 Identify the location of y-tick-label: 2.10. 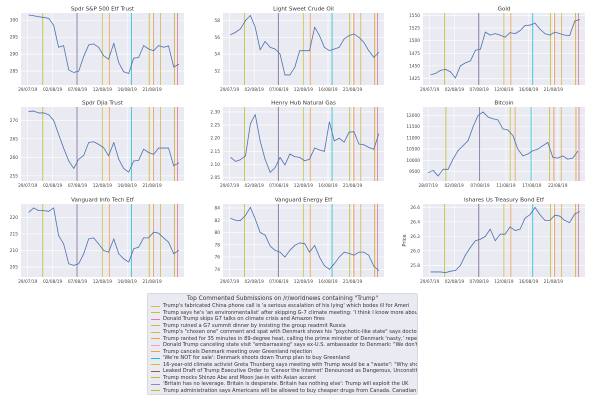
(215, 165).